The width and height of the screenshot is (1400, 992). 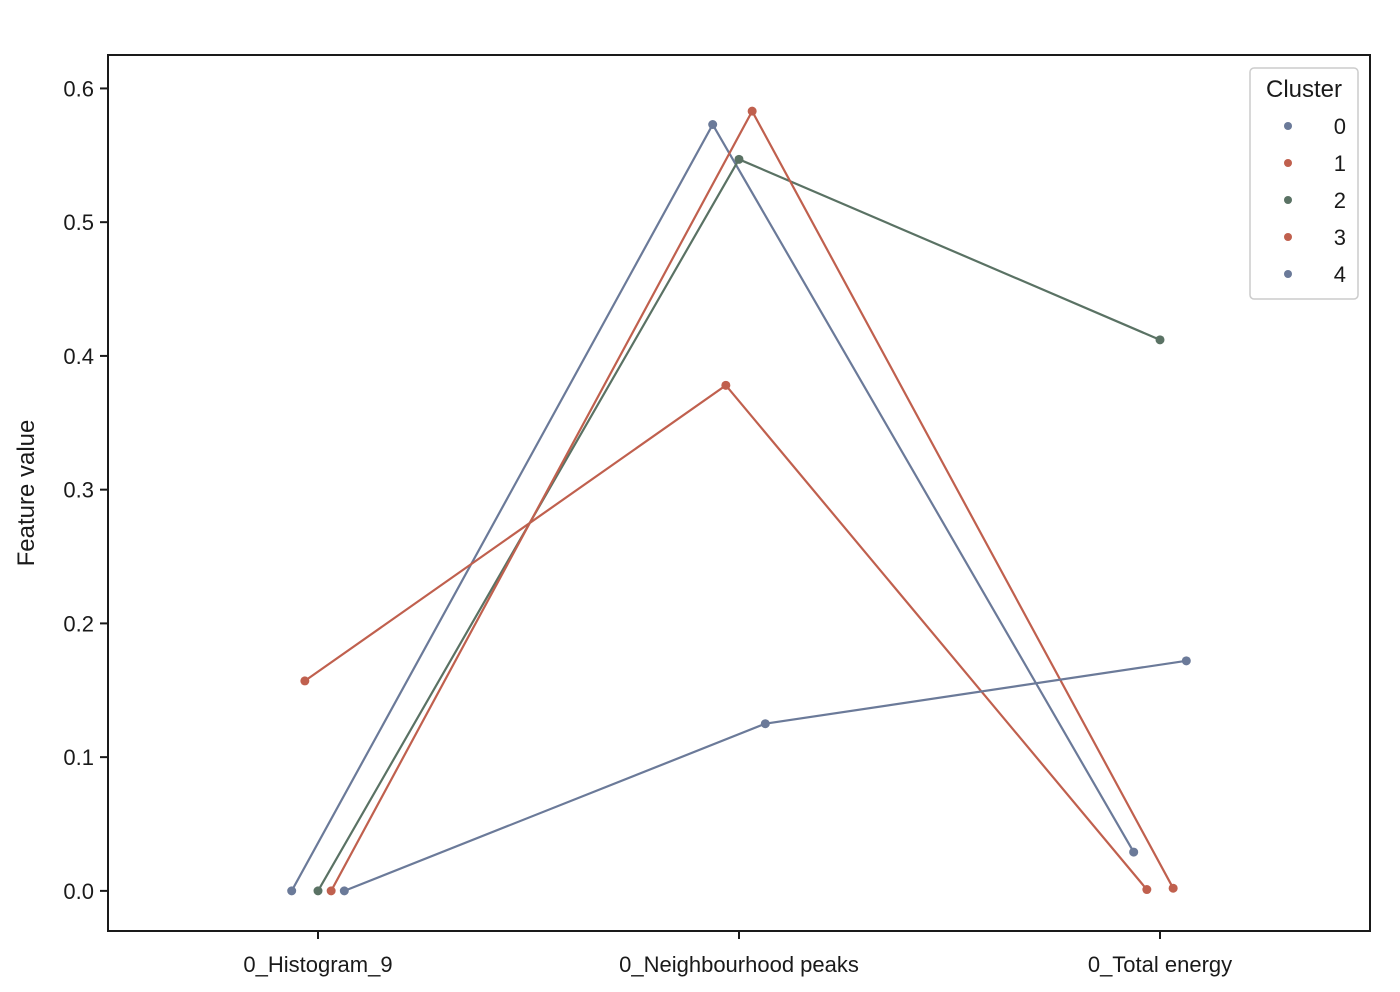 What do you see at coordinates (78, 88) in the screenshot?
I see `y-tick-label: 0.6` at bounding box center [78, 88].